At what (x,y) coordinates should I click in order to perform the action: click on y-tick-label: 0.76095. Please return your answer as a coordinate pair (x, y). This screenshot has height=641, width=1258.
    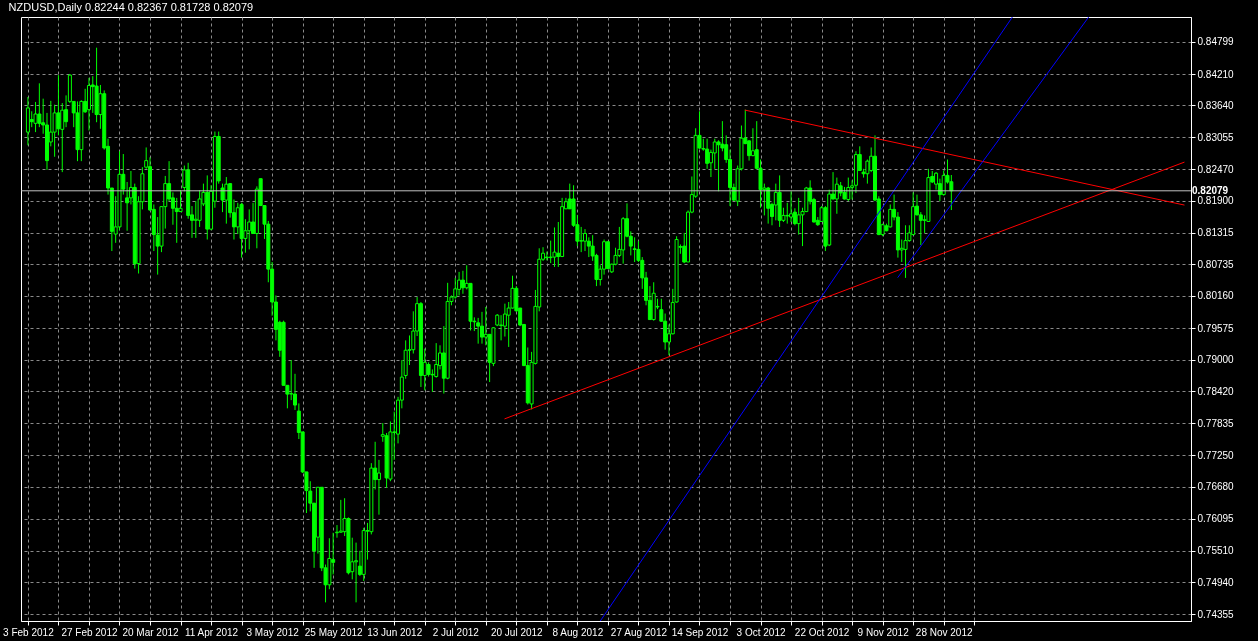
    Looking at the image, I should click on (1216, 519).